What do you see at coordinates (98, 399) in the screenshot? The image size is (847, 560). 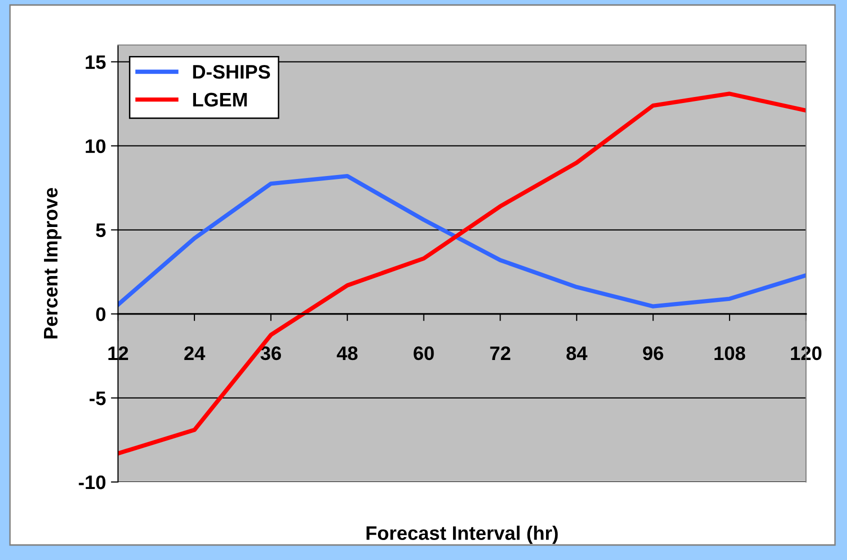 I see `y-tick-label: -5` at bounding box center [98, 399].